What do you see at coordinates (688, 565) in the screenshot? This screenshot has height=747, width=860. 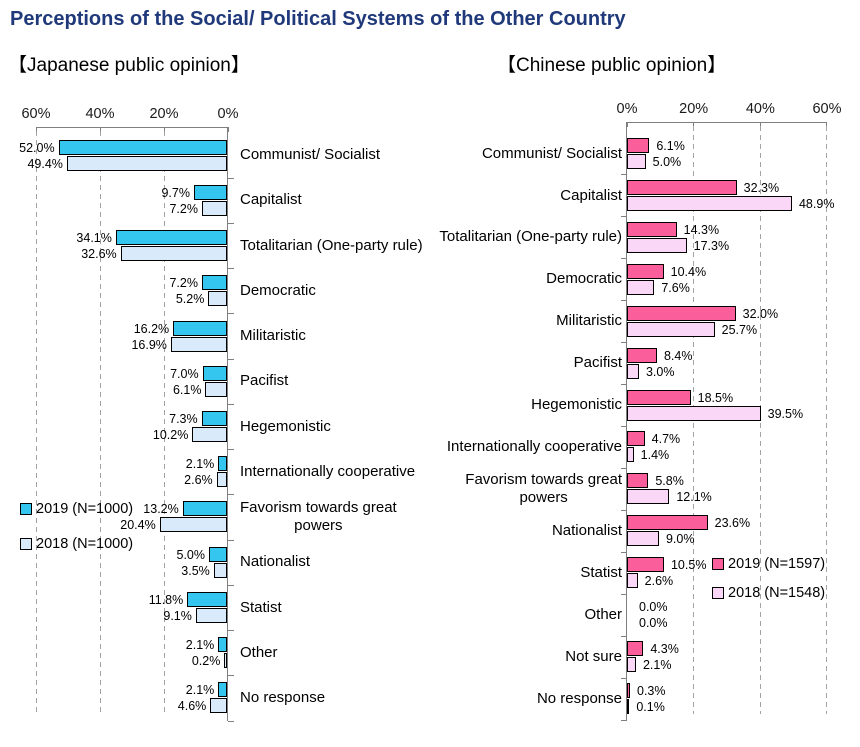 I see `value-label: 10.5%` at bounding box center [688, 565].